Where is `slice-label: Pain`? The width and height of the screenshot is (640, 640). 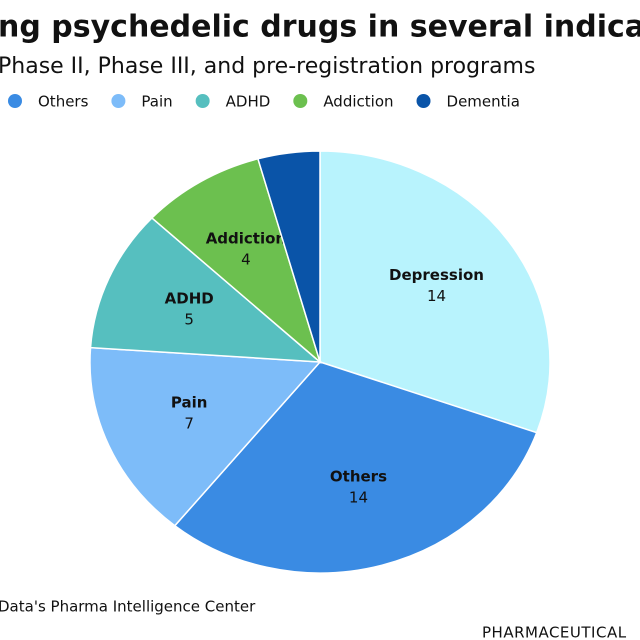 slice-label: Pain is located at coordinates (189, 403).